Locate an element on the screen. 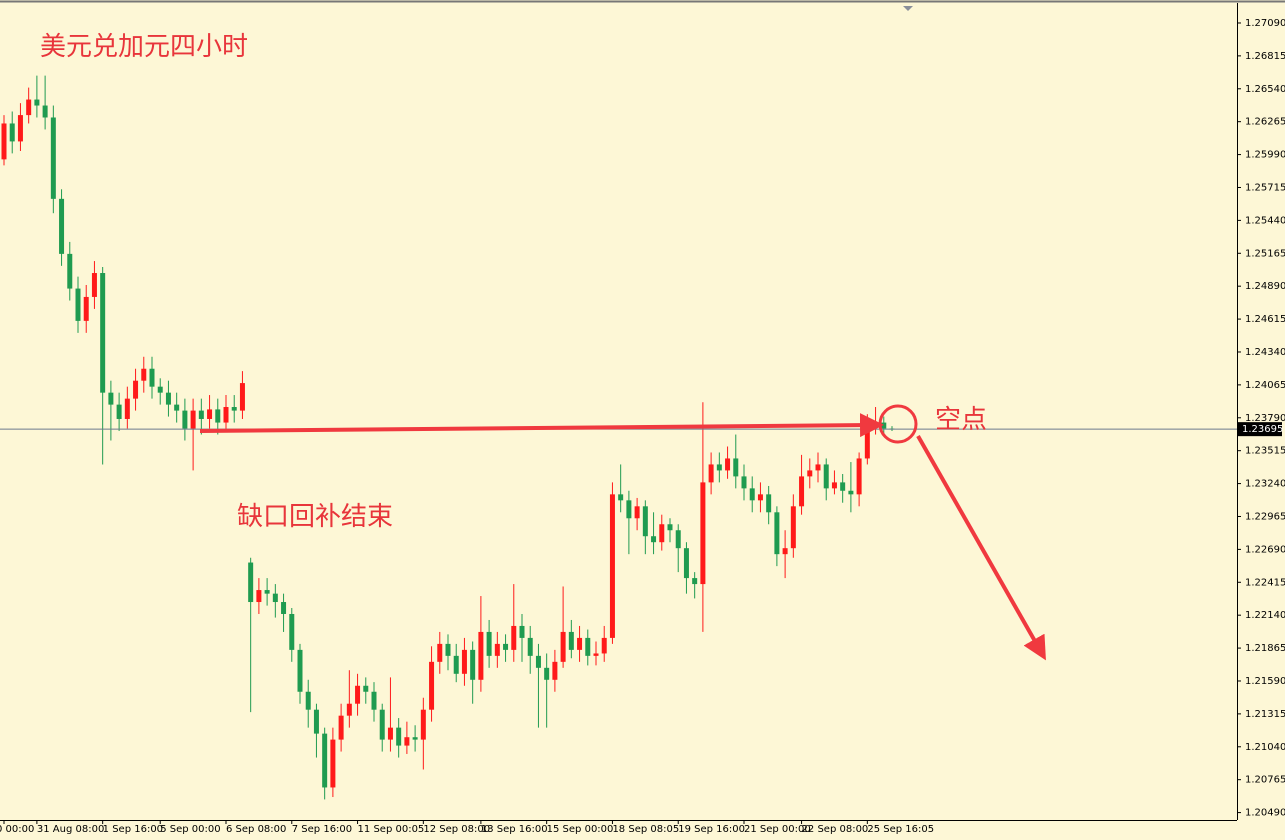 The width and height of the screenshot is (1285, 840). y-tick-label: 1.22965 is located at coordinates (1265, 516).